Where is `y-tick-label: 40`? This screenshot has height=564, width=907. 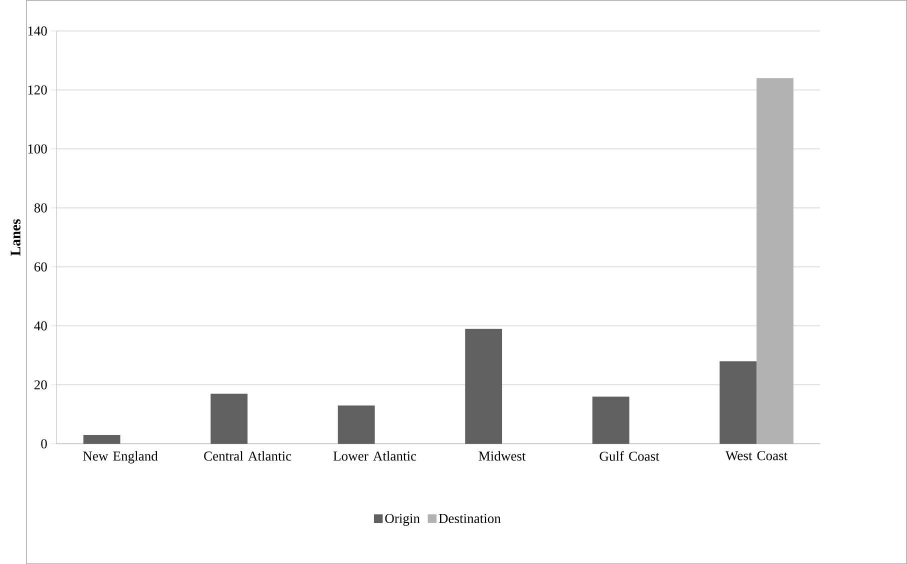
y-tick-label: 40 is located at coordinates (40, 325).